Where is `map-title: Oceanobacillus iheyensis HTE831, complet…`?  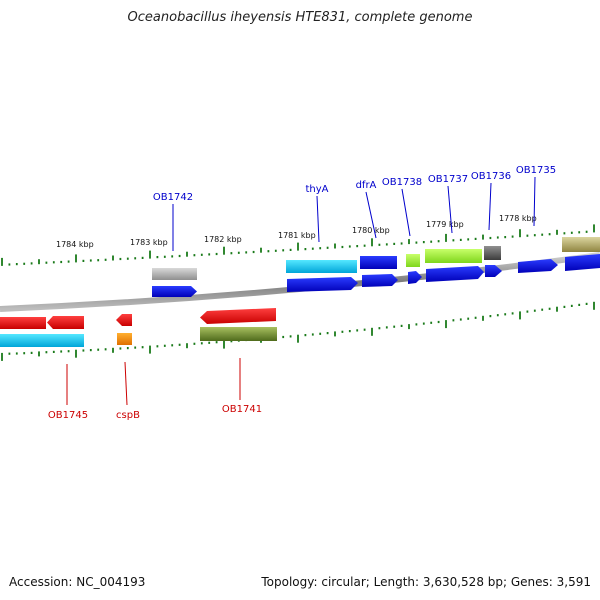
map-title: Oceanobacillus iheyensis HTE831, complet… is located at coordinates (300, 17).